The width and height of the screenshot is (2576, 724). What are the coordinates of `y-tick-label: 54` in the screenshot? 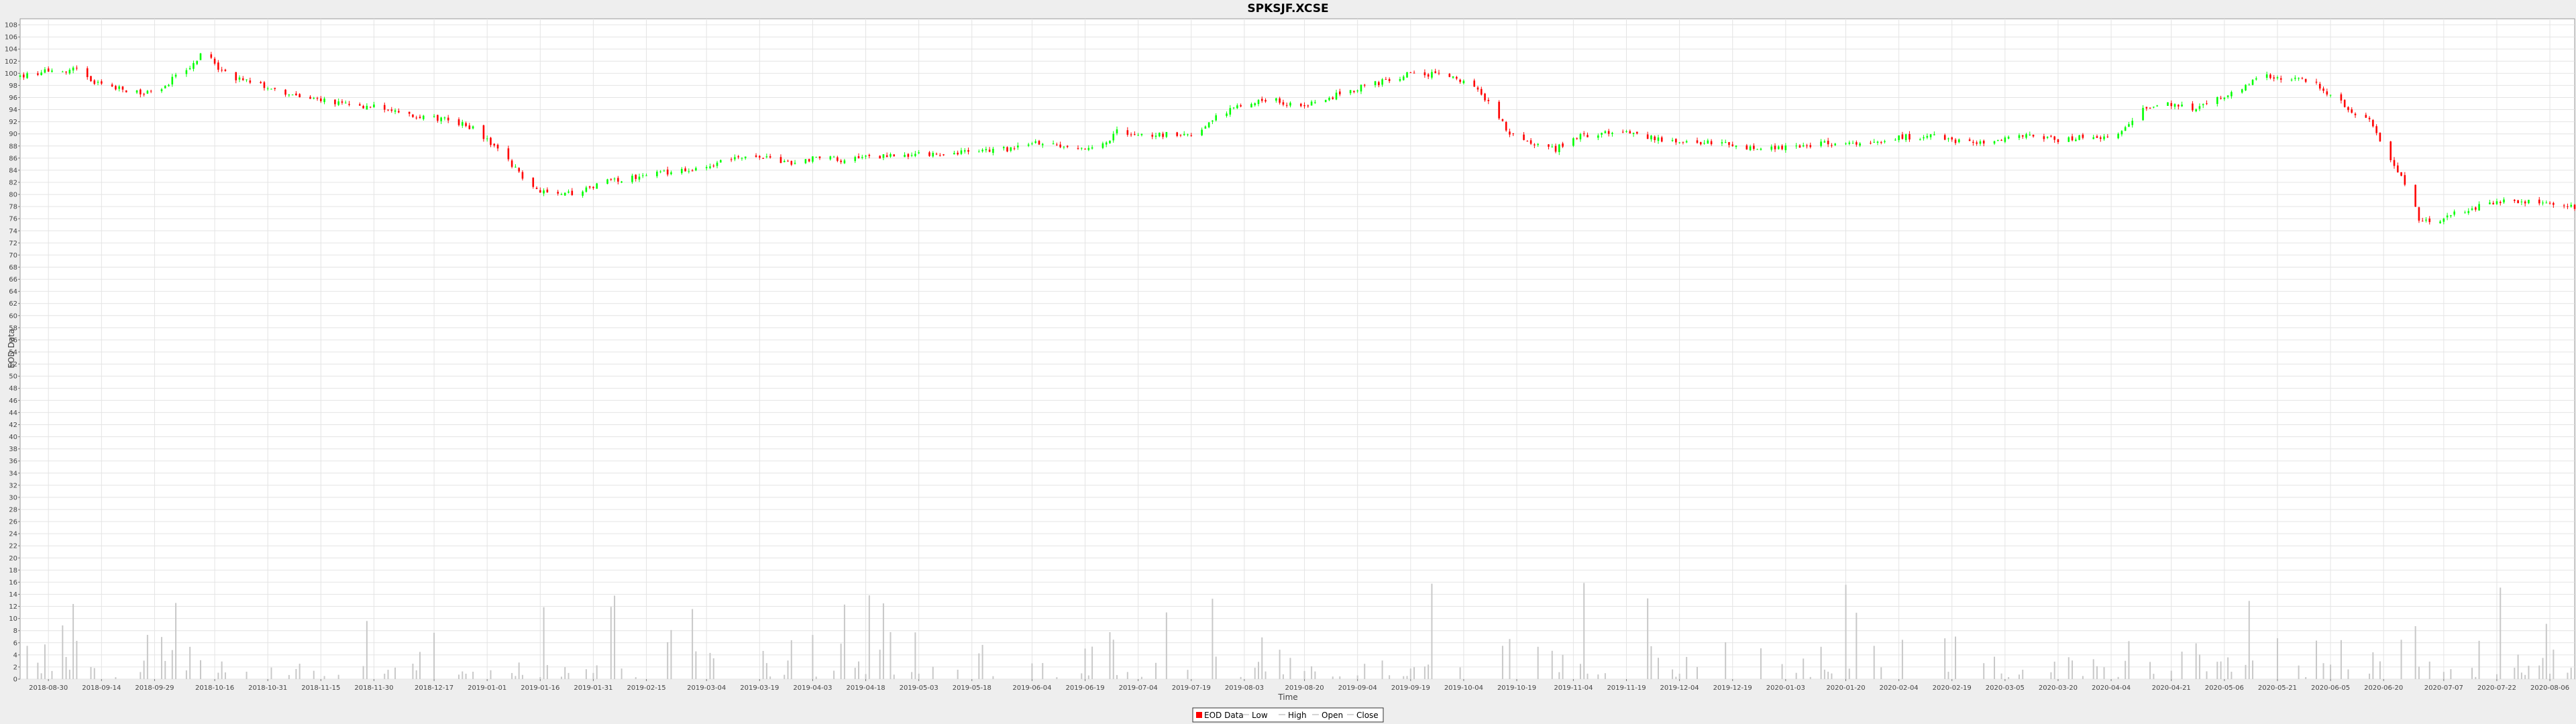 It's located at (13, 353).